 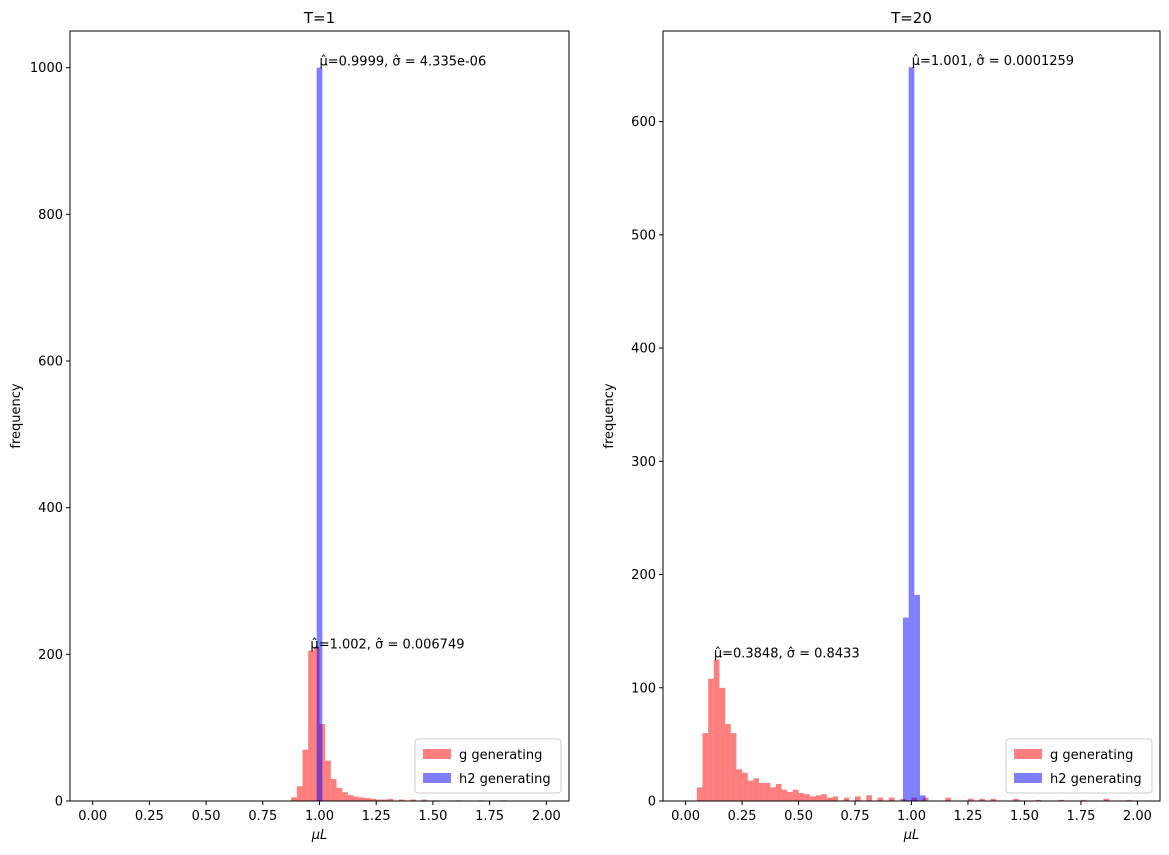 I want to click on y-tick-label: 1000, so click(x=46, y=68).